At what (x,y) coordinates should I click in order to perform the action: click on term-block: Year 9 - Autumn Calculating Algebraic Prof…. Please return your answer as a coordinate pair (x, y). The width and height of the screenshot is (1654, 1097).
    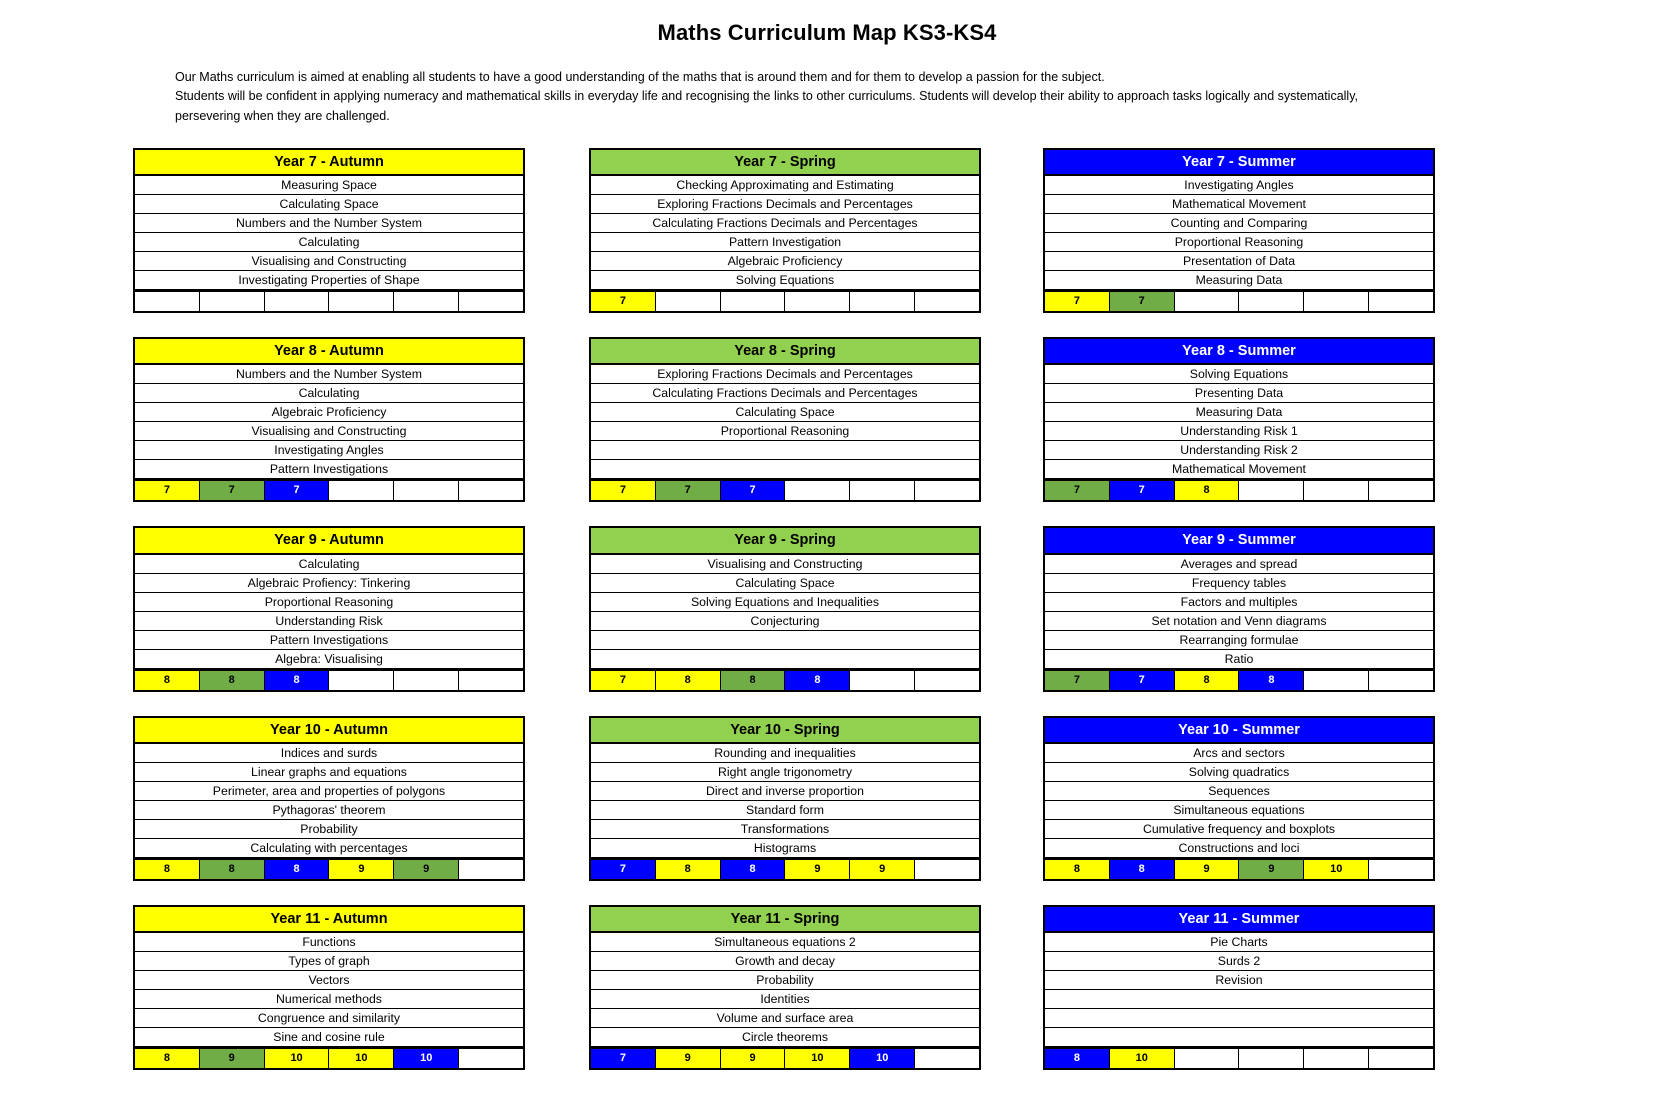
    Looking at the image, I should click on (329, 609).